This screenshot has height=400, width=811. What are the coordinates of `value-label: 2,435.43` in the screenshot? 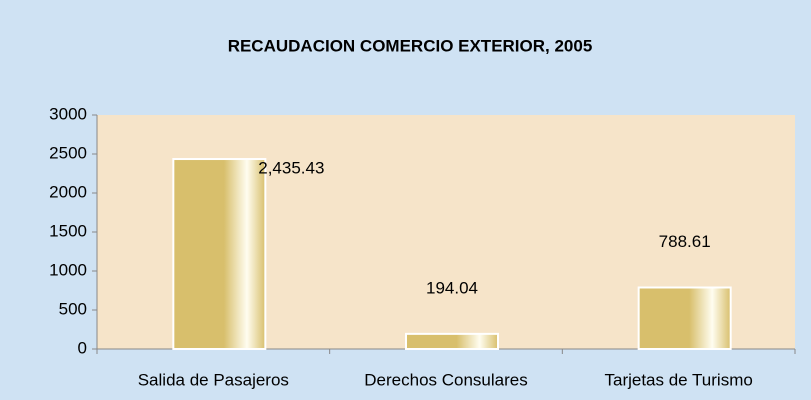 It's located at (291, 168).